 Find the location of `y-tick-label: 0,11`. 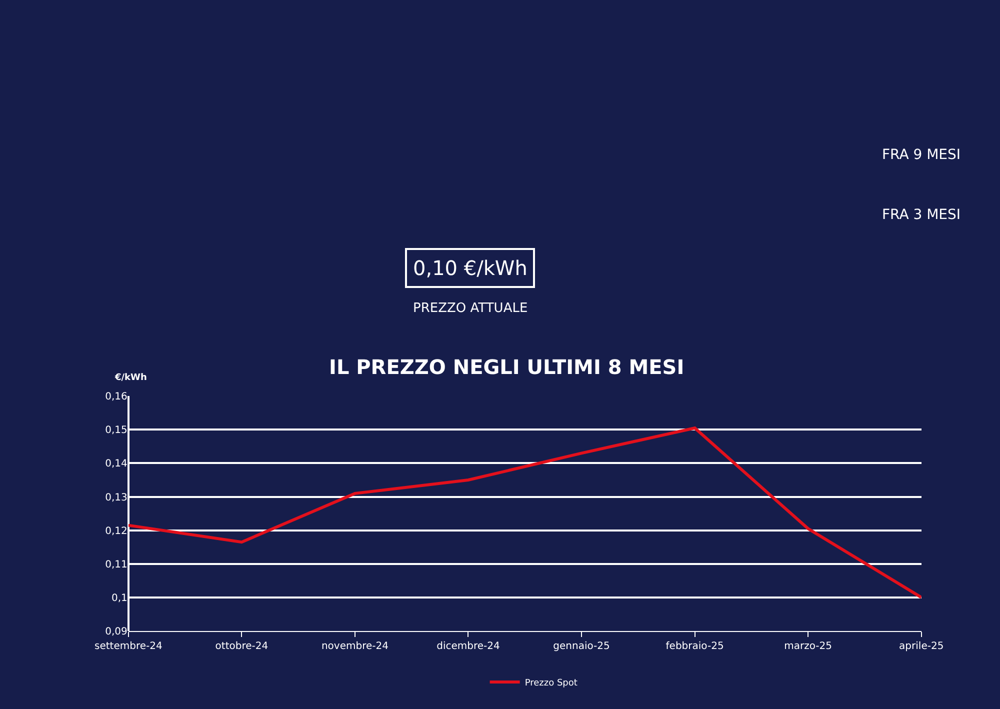

y-tick-label: 0,11 is located at coordinates (116, 564).